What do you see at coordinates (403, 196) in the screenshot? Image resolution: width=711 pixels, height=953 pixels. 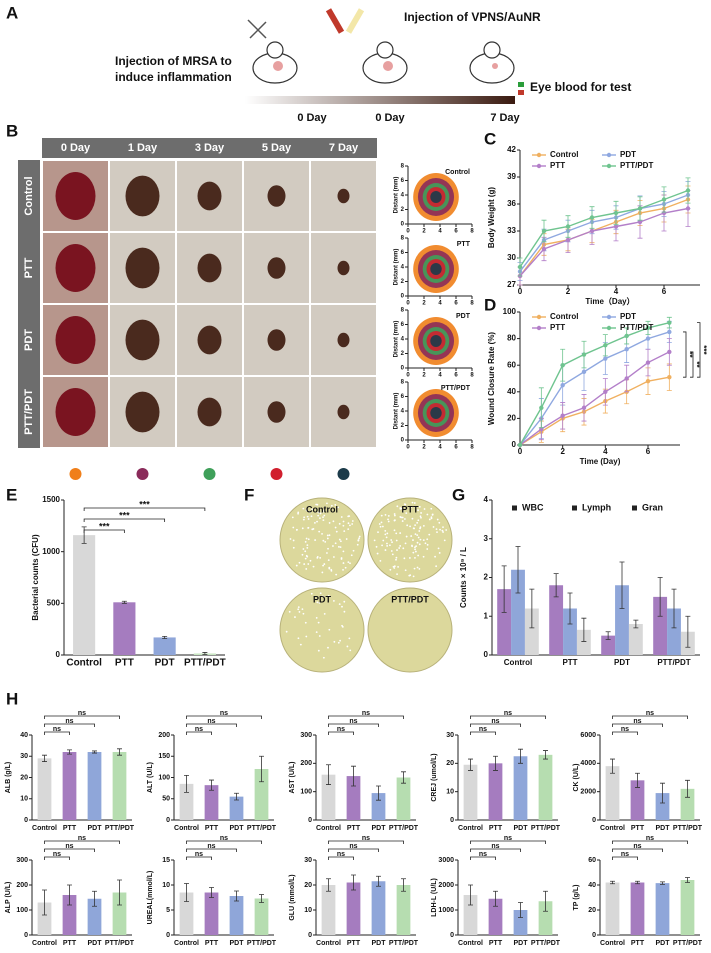 I see `y-tick-label: 4` at bounding box center [403, 196].